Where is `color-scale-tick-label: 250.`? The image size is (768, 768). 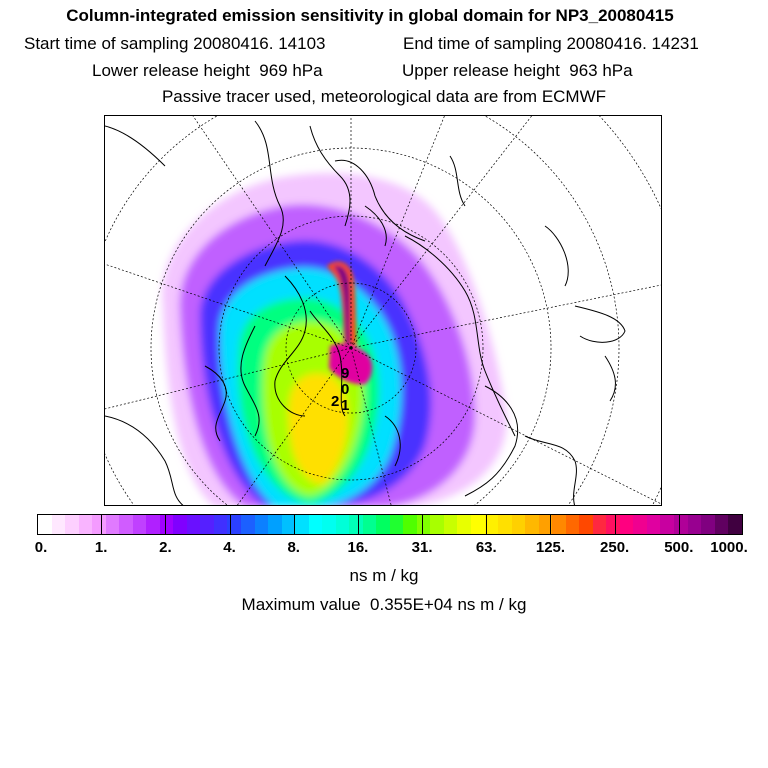
color-scale-tick-label: 250. is located at coordinates (615, 547).